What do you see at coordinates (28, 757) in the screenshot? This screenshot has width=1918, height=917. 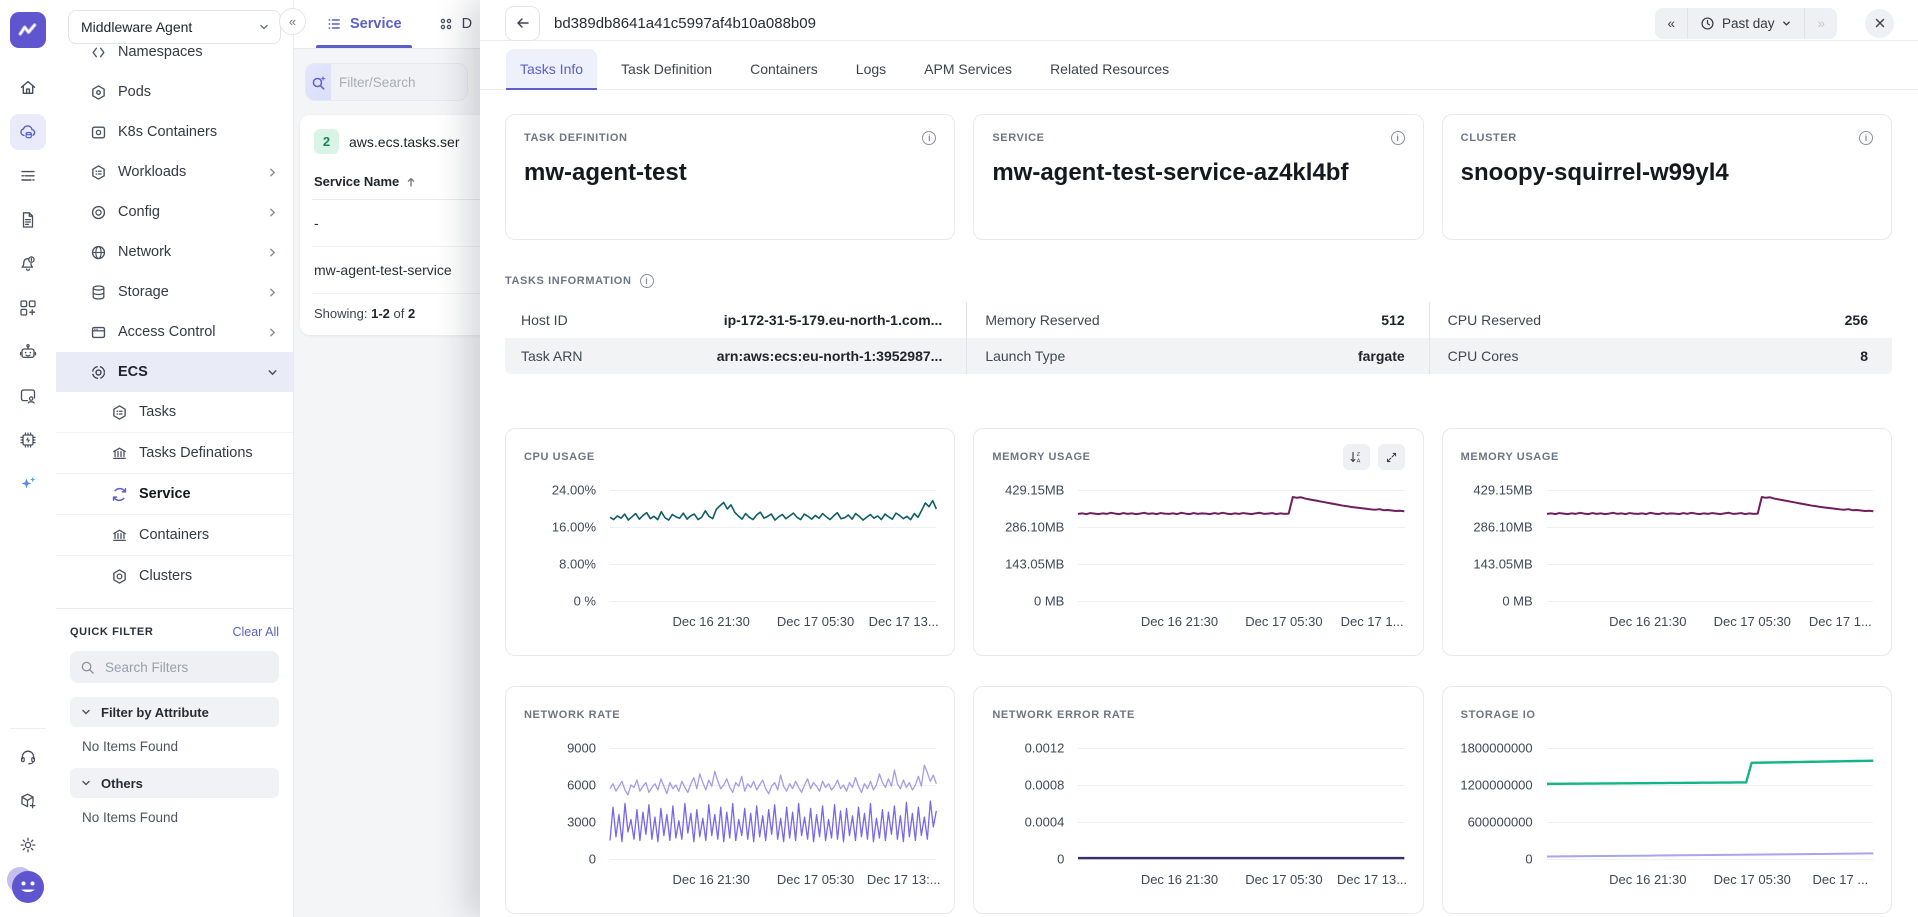 I see `support-button` at bounding box center [28, 757].